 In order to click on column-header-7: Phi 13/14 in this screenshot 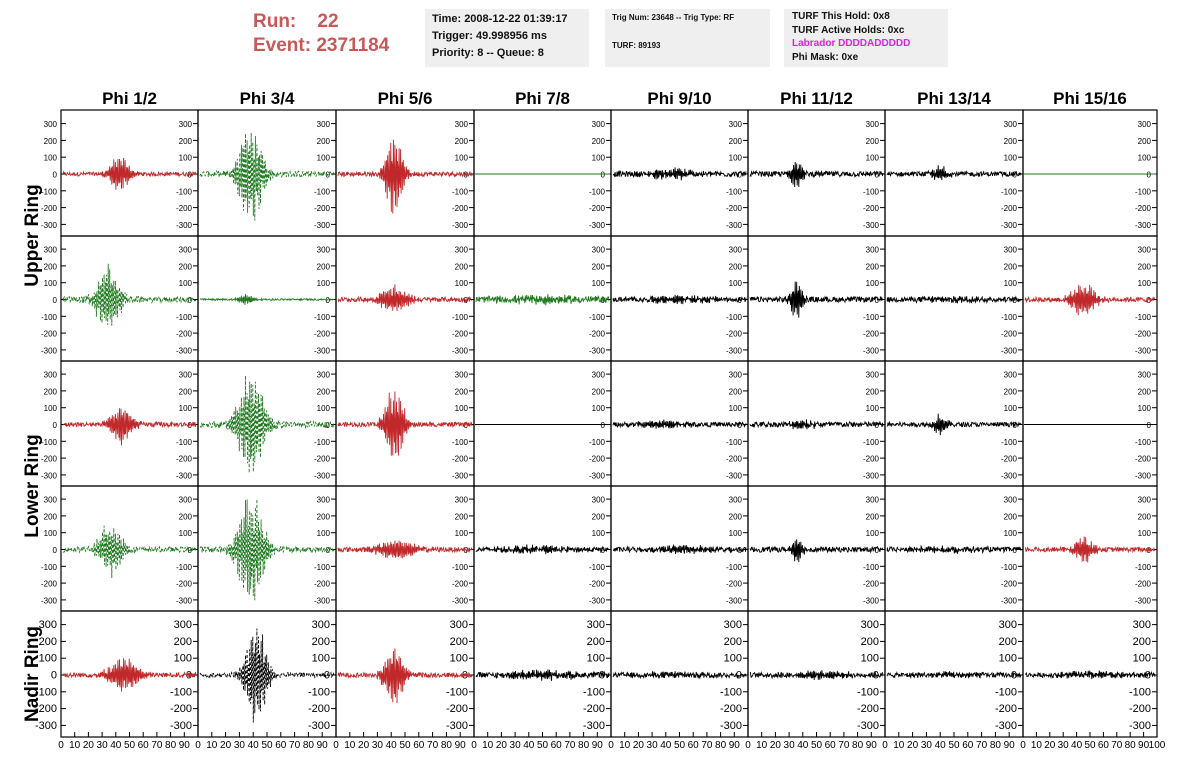, I will do `click(954, 98)`.